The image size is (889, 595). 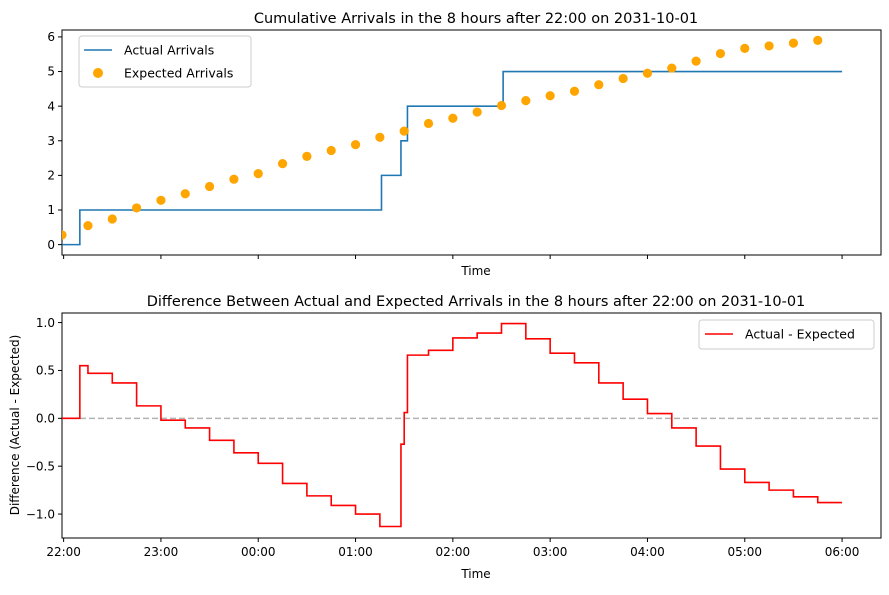 What do you see at coordinates (550, 552) in the screenshot?
I see `x-tick-label: 03:00` at bounding box center [550, 552].